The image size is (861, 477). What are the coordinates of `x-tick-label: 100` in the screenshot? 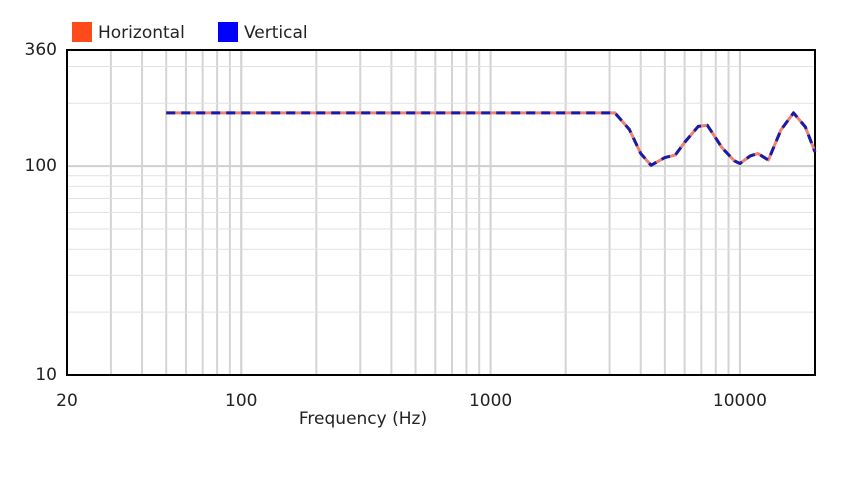 It's located at (241, 401).